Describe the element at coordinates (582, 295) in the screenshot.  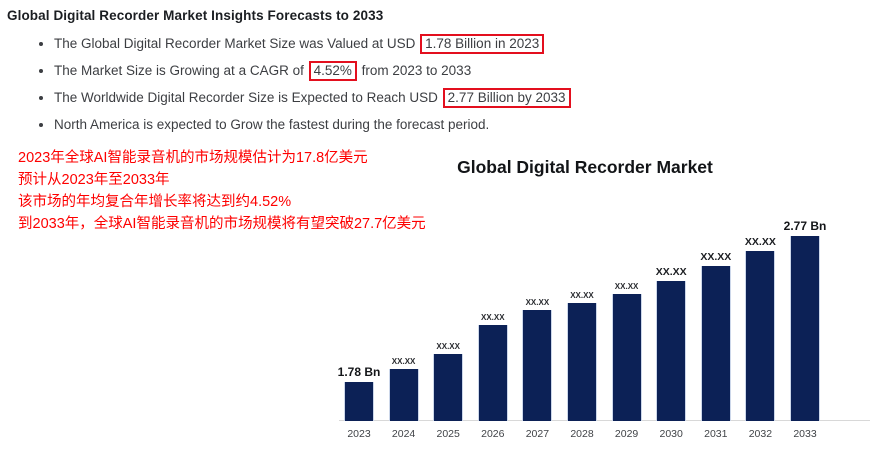
I see `bar-value-label-2028: XX.XX` at that location.